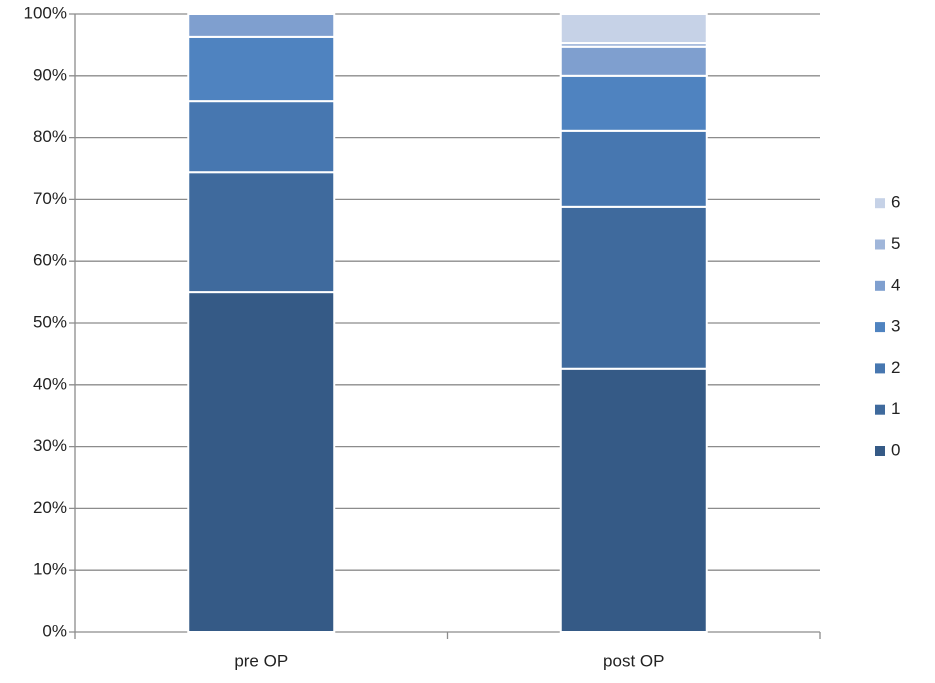 The image size is (935, 683). What do you see at coordinates (50, 383) in the screenshot?
I see `y-tick-label: 40%` at bounding box center [50, 383].